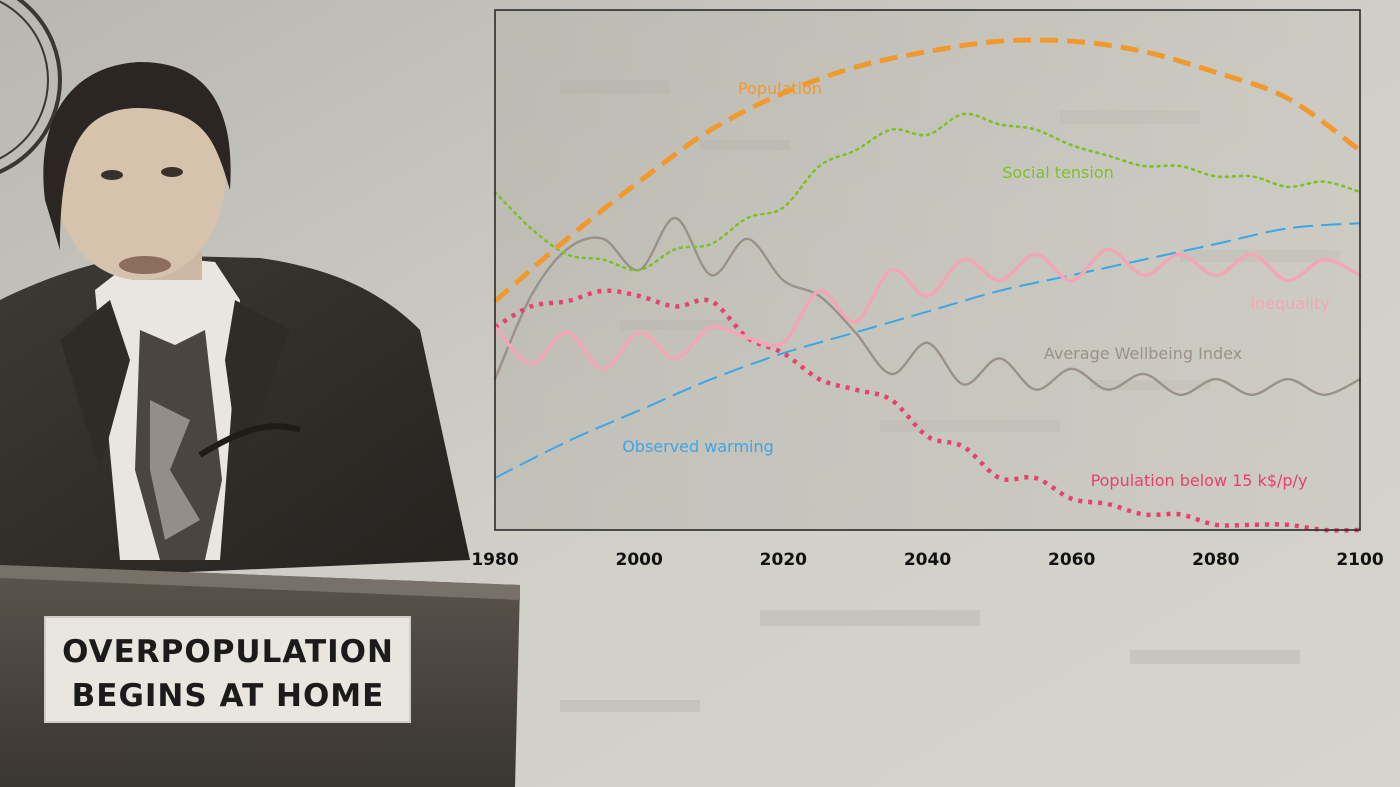 This screenshot has height=787, width=1400. Describe the element at coordinates (1058, 172) in the screenshot. I see `series-label-social-tension: Social tension` at that location.